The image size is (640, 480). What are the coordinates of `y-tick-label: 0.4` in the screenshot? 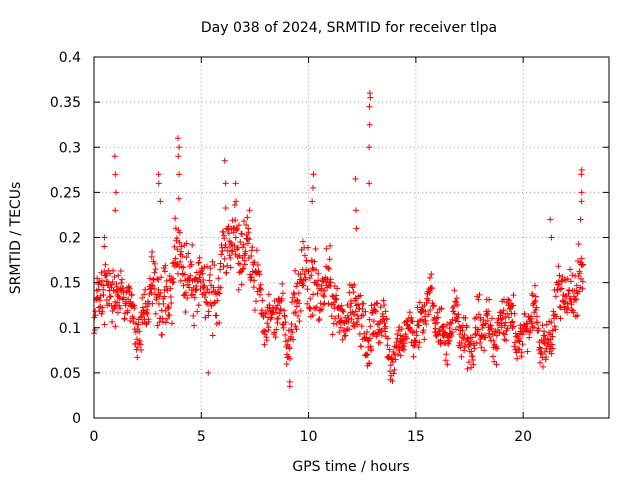 It's located at (70, 58).